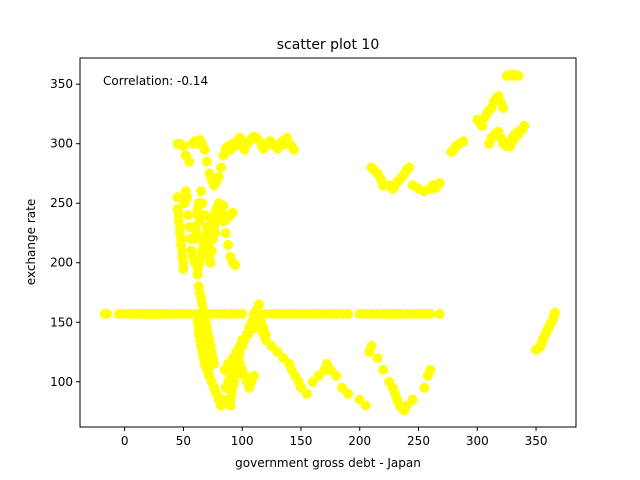 This screenshot has height=480, width=640. I want to click on y-tick-label: 250, so click(61, 203).